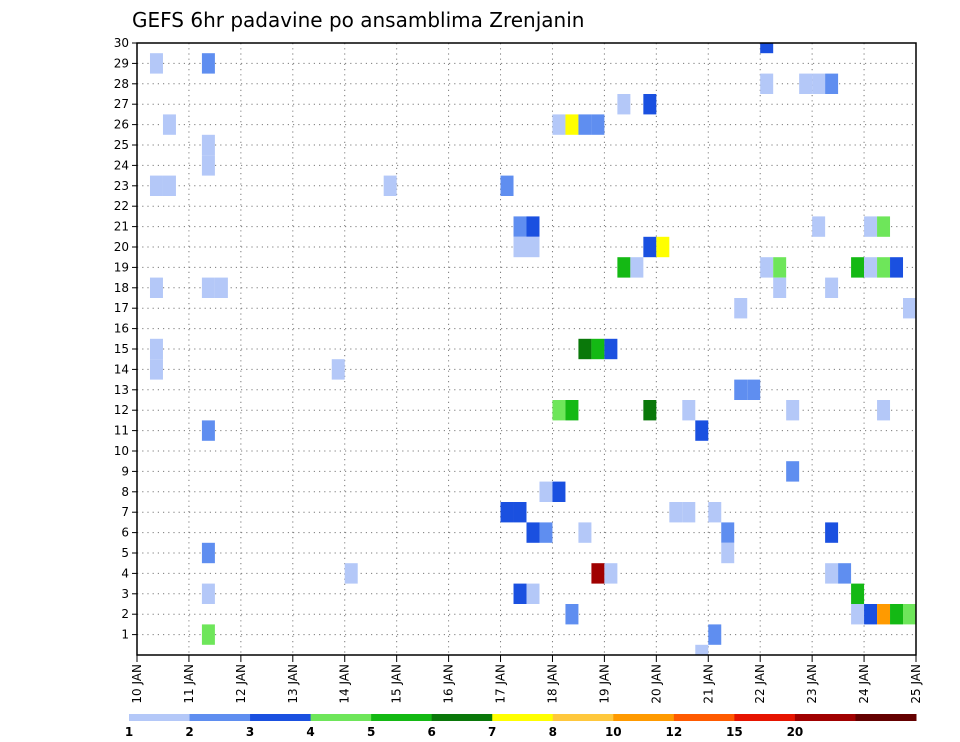 This screenshot has width=960, height=742. What do you see at coordinates (673, 732) in the screenshot?
I see `colorbar-label: 12` at bounding box center [673, 732].